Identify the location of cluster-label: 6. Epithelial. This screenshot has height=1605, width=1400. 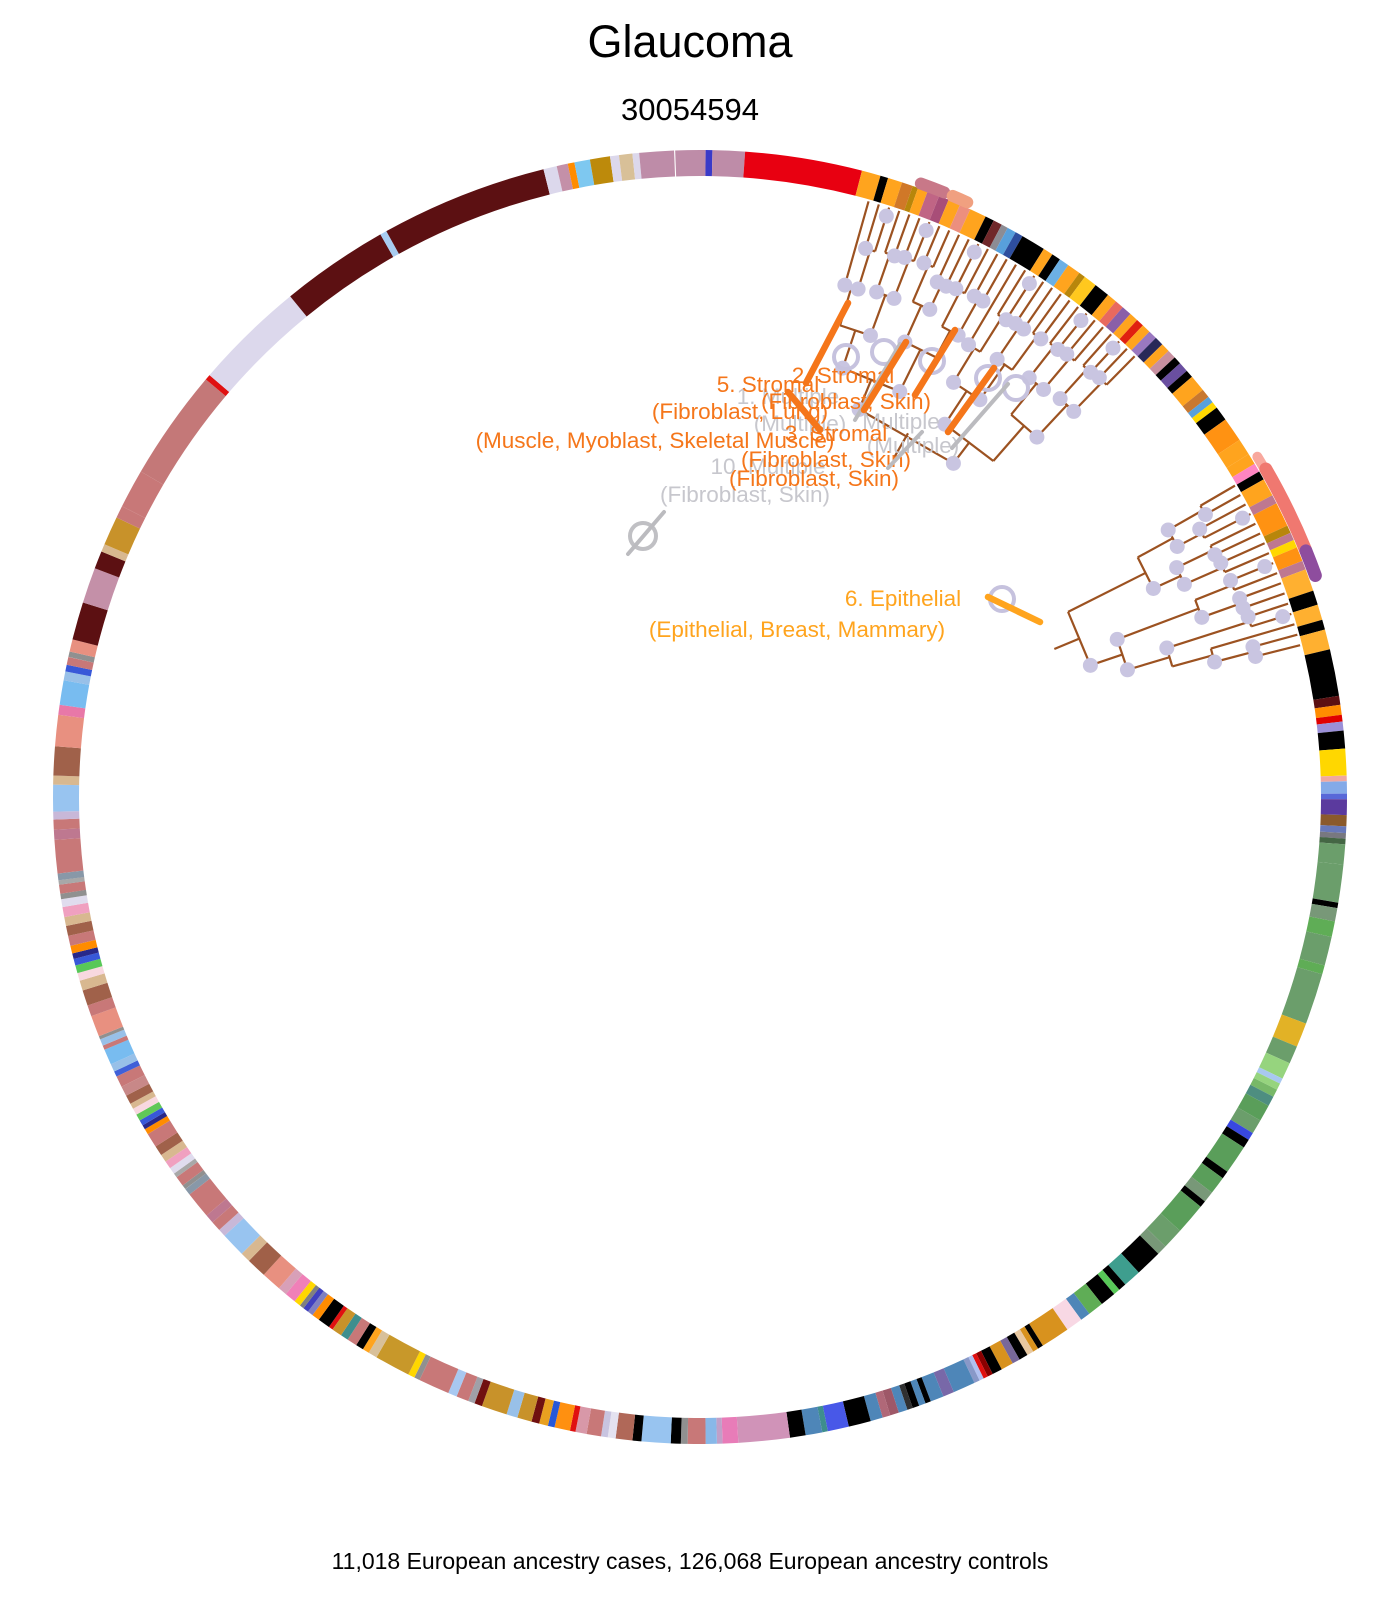
(903, 598).